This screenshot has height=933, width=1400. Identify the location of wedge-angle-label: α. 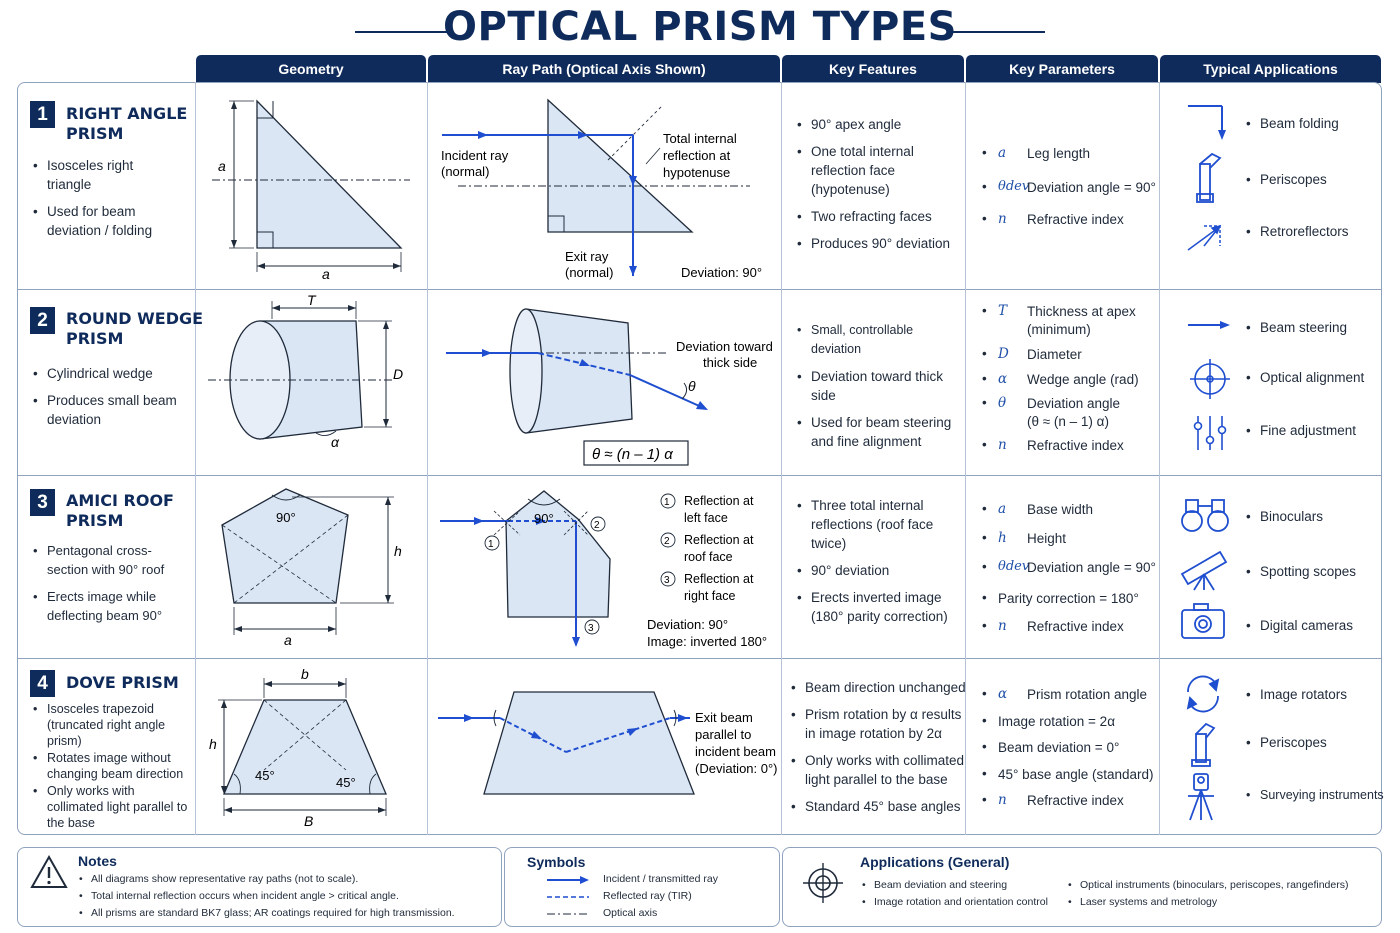
(335, 442).